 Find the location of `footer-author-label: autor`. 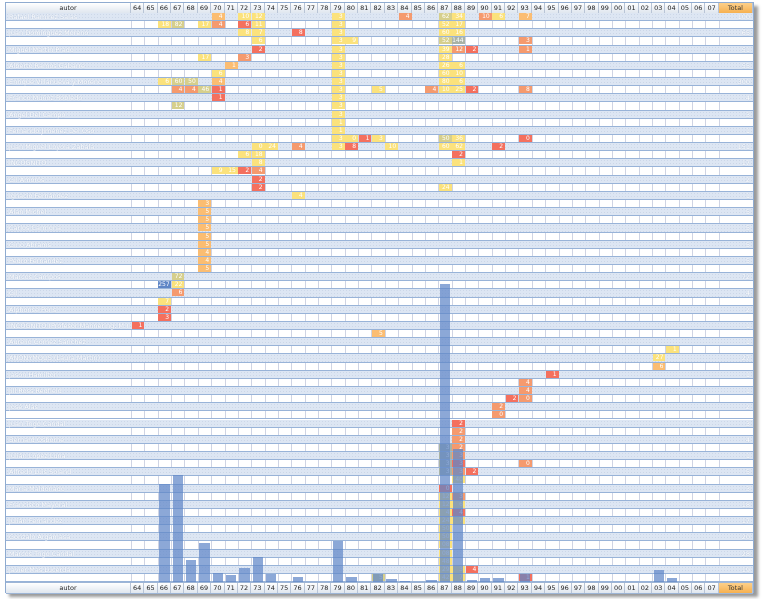

footer-author-label: autor is located at coordinates (68, 588).